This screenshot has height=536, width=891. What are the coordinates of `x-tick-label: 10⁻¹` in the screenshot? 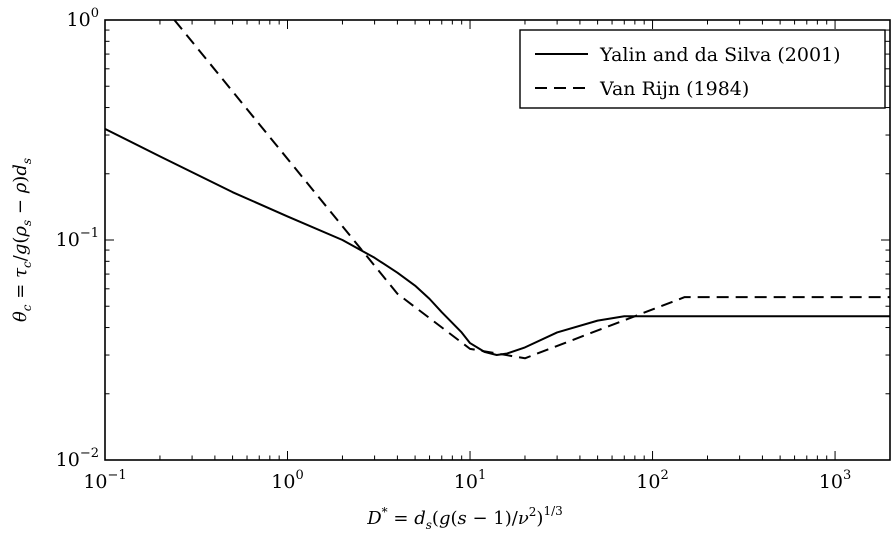 It's located at (104, 480).